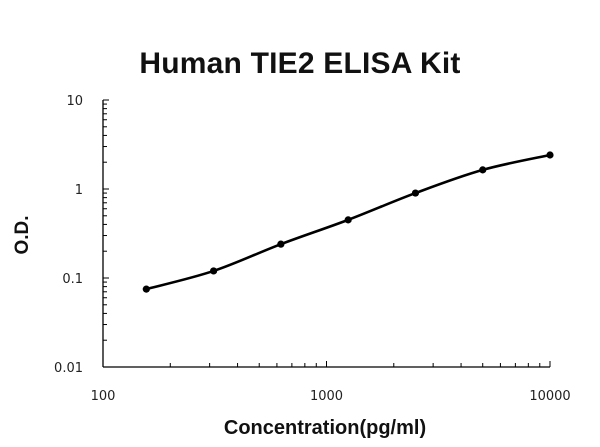 The height and width of the screenshot is (447, 600). Describe the element at coordinates (325, 428) in the screenshot. I see `x-axis-label: Concentration(pg/ml)` at that location.